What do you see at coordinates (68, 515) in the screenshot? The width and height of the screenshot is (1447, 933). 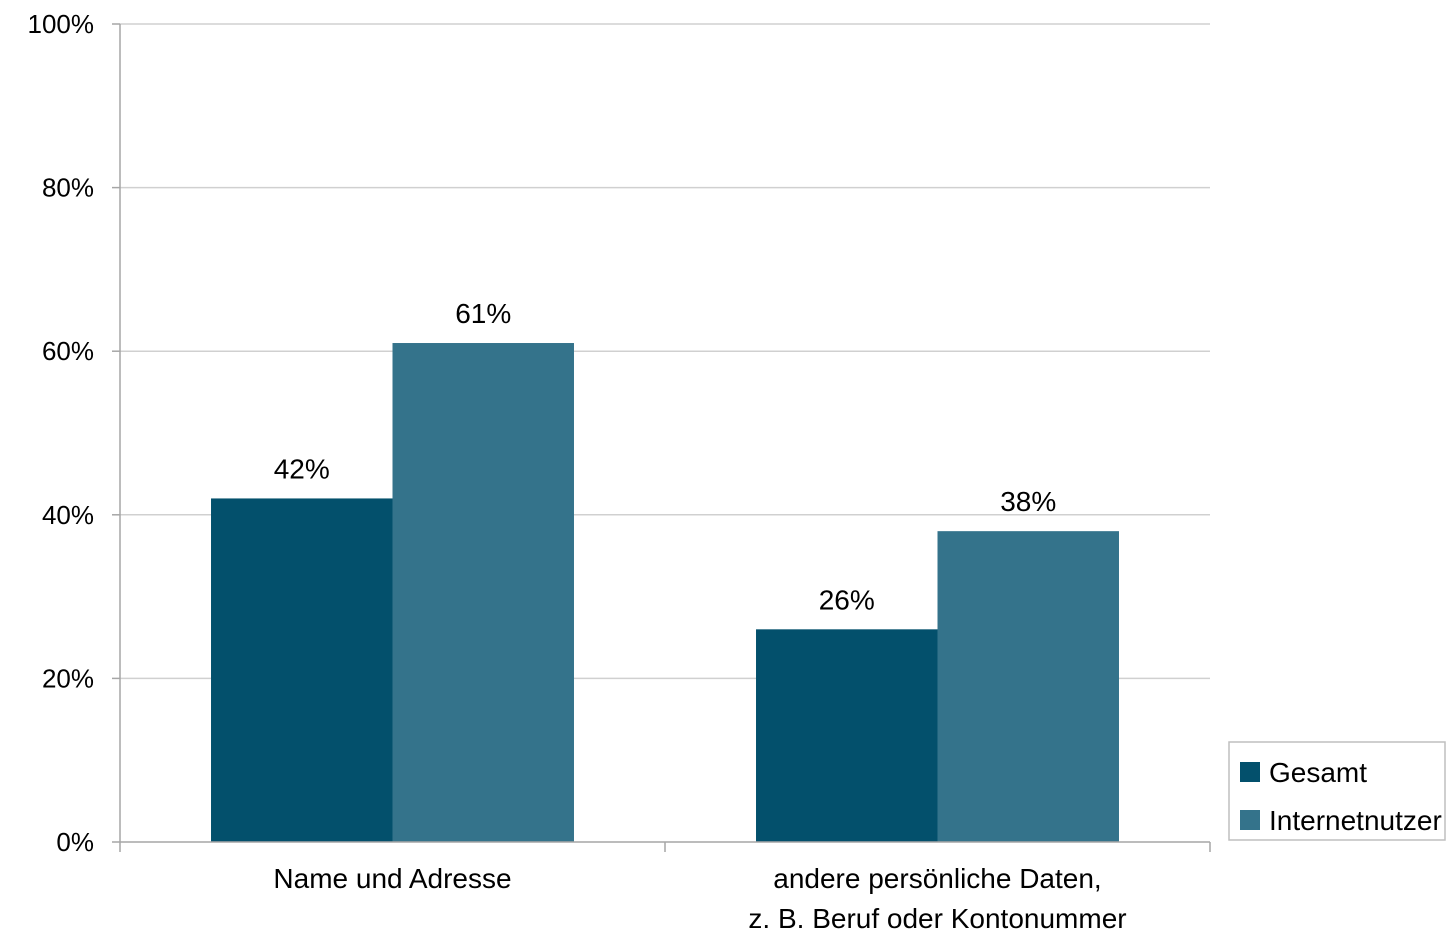 I see `y-tick-label: 40%` at bounding box center [68, 515].